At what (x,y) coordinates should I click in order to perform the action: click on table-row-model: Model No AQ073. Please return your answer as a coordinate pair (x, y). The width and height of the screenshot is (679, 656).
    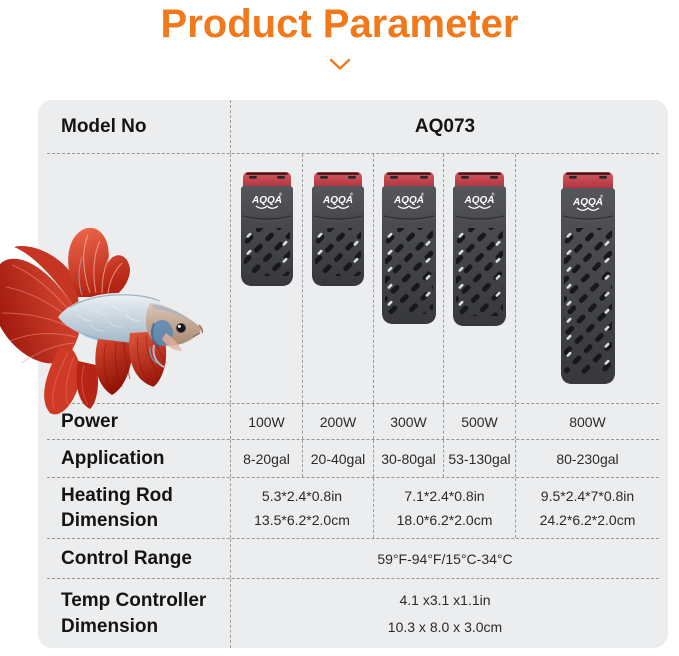
    Looking at the image, I should click on (353, 126).